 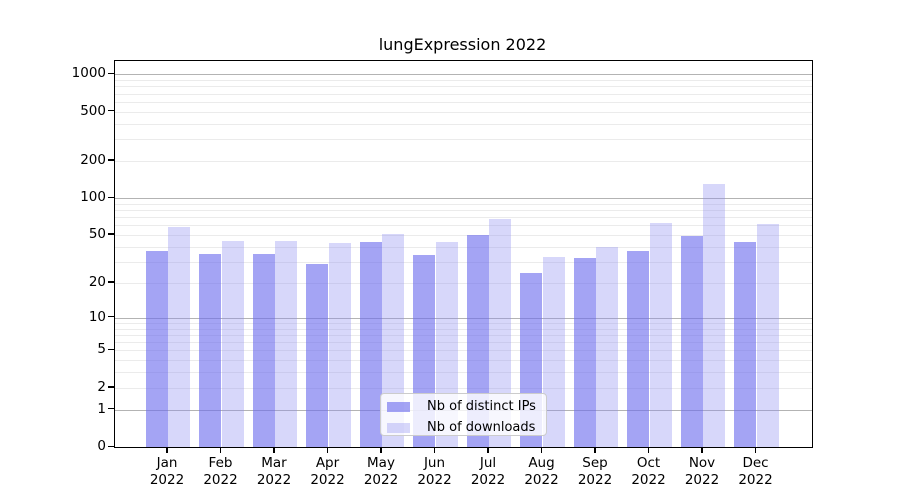 What do you see at coordinates (101, 408) in the screenshot?
I see `y-tick-label: 1` at bounding box center [101, 408].